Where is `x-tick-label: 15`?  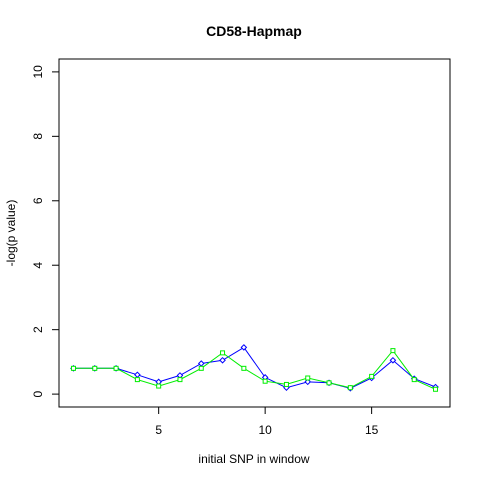
x-tick-label: 15 is located at coordinates (372, 430).